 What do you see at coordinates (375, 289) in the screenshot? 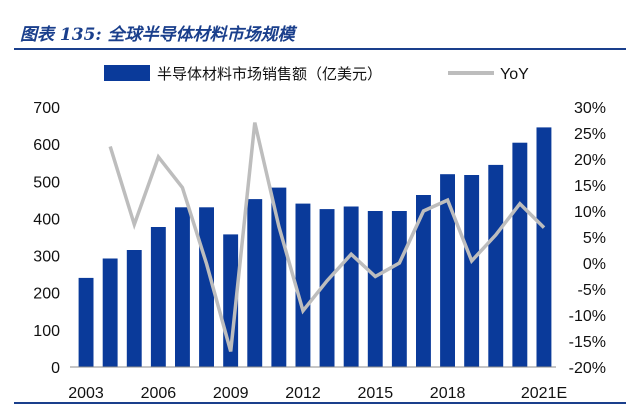
I see `bar-2015` at bounding box center [375, 289].